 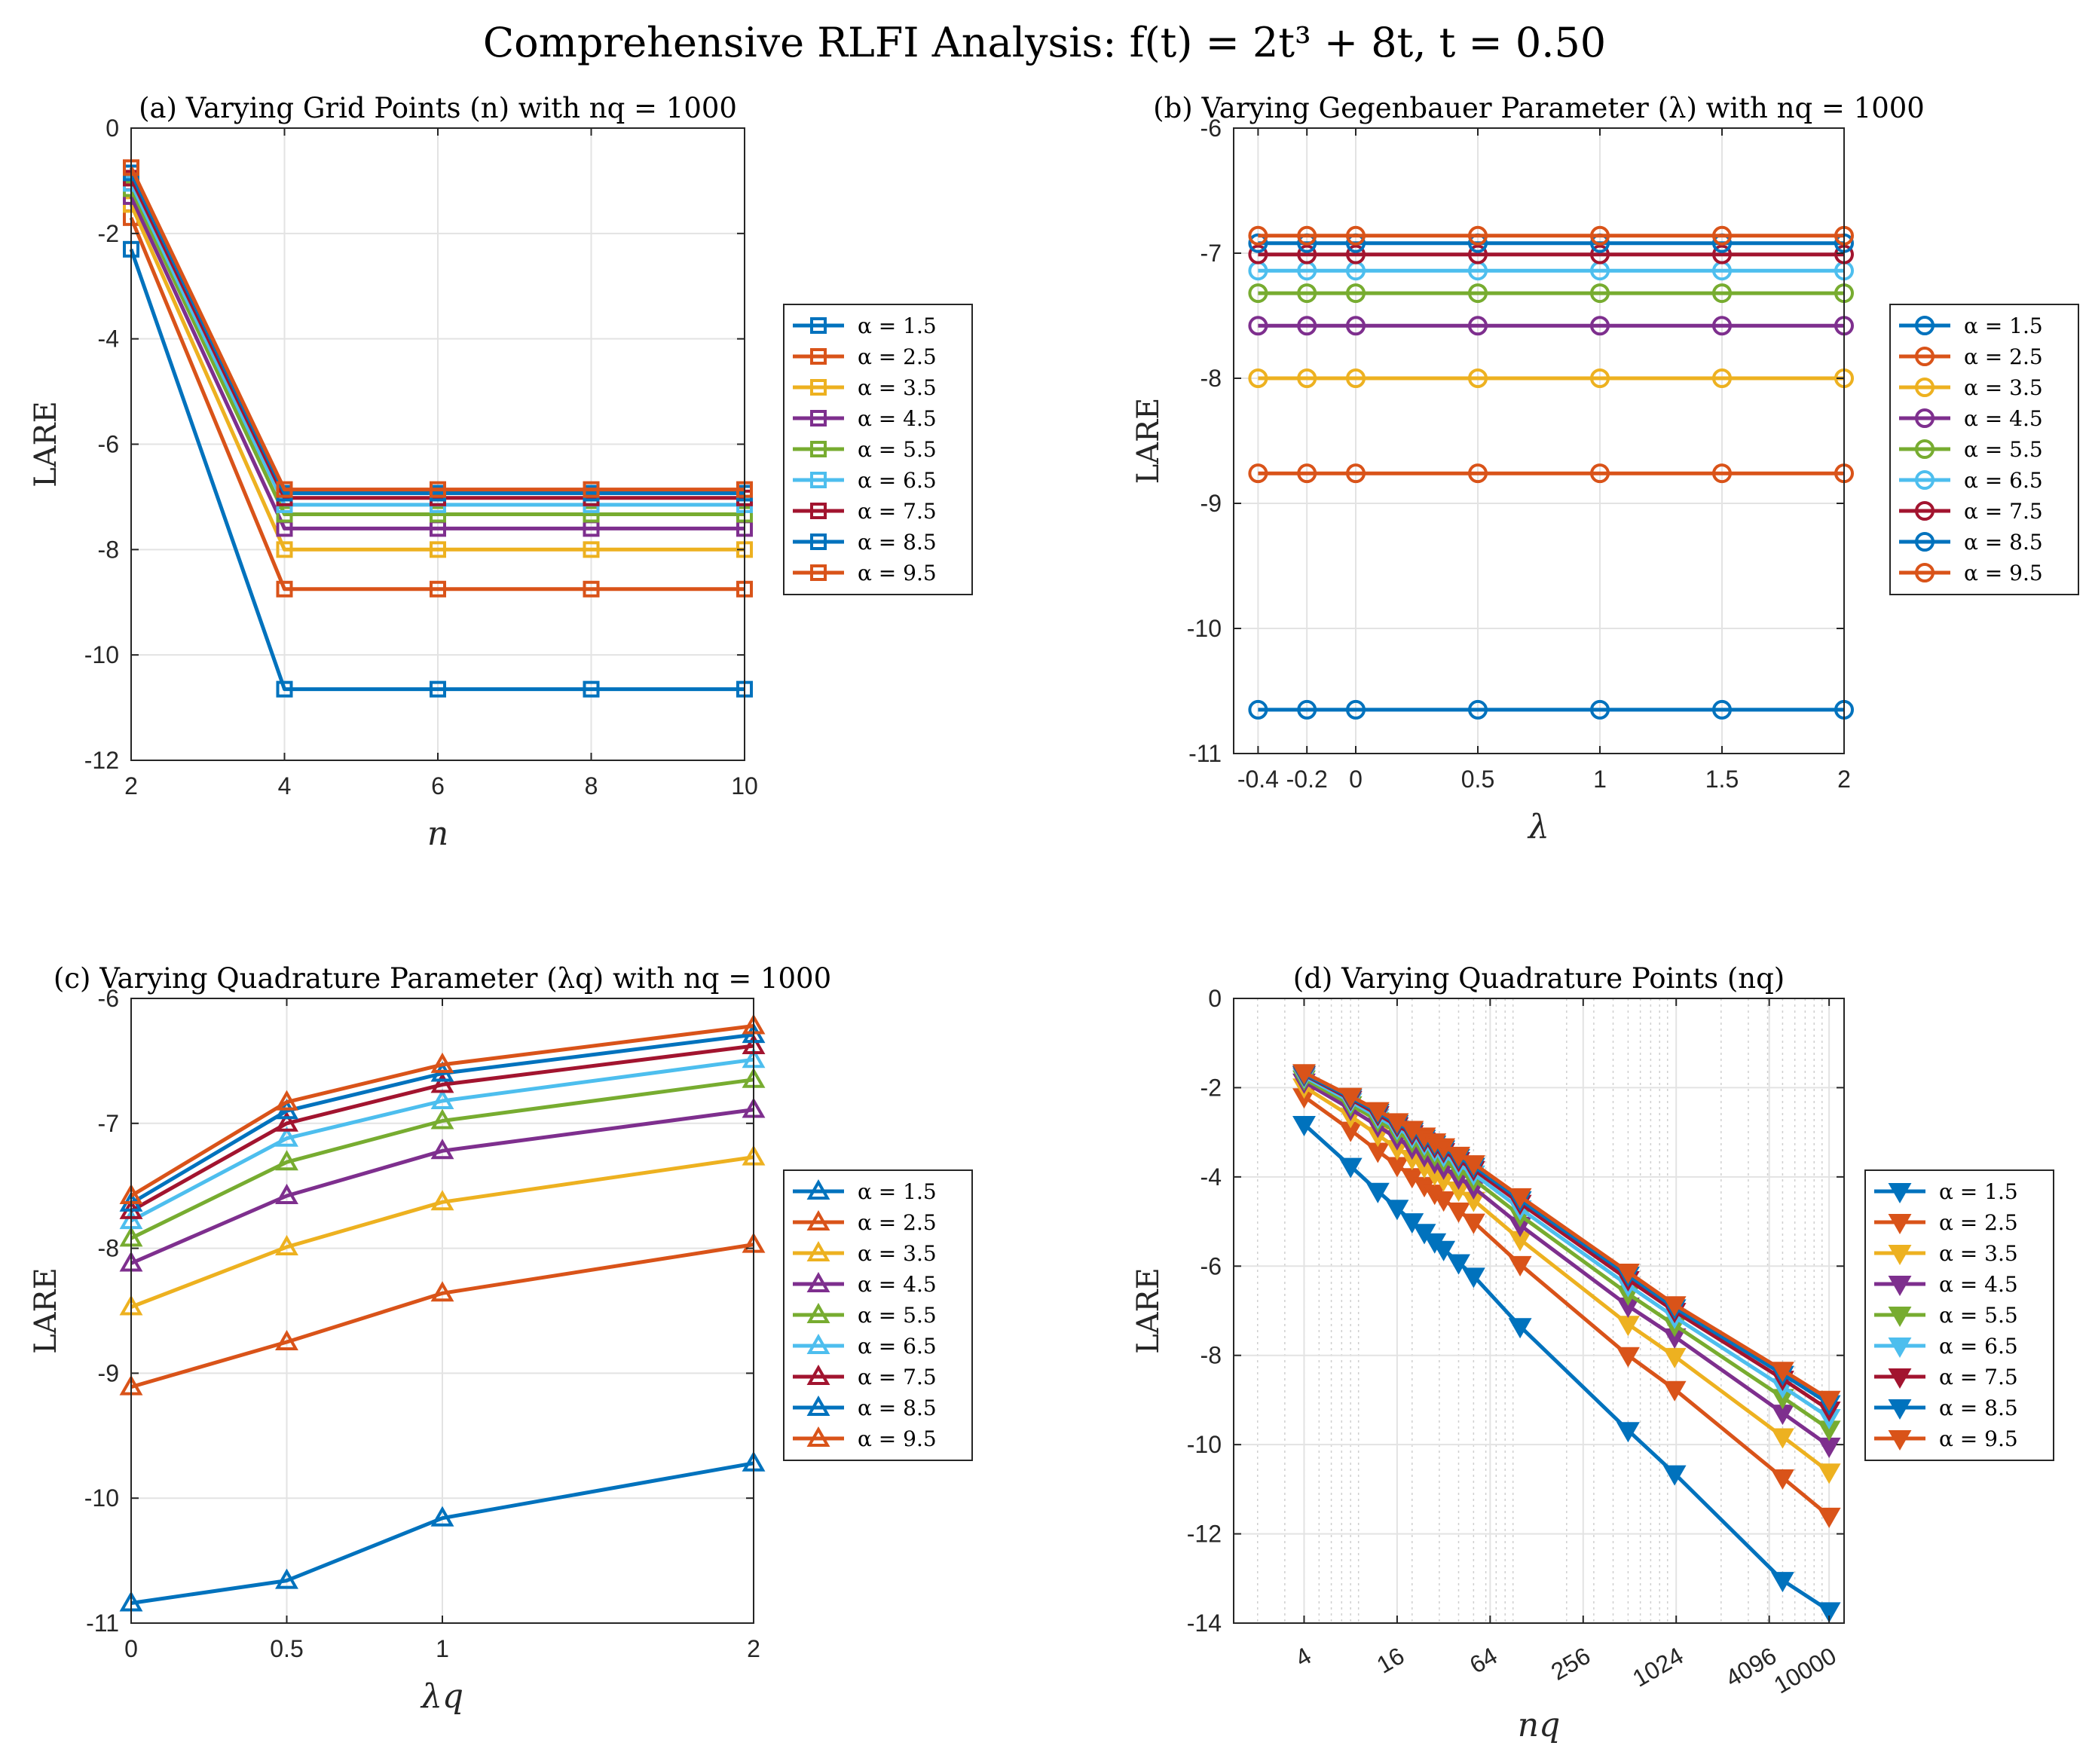 I want to click on x-axis-label: nq, so click(x=1539, y=1725).